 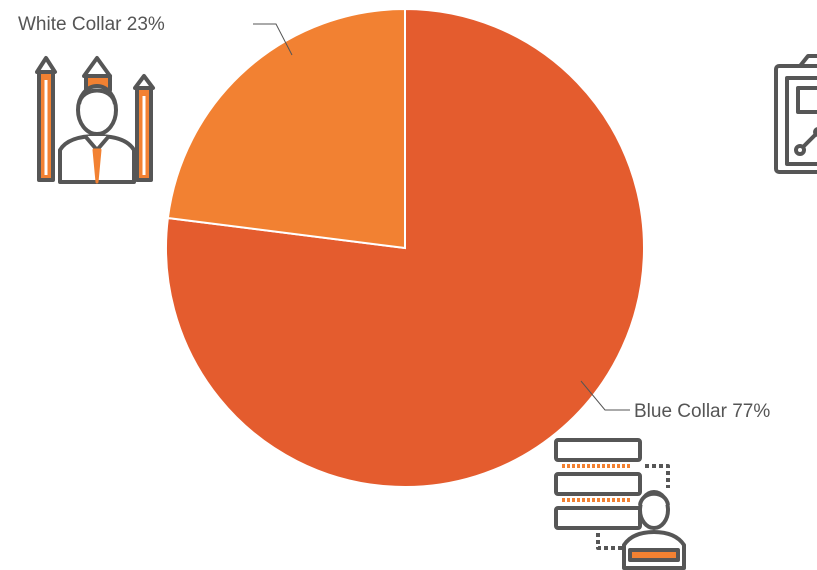 I want to click on server-worker-icon, so click(x=620, y=504).